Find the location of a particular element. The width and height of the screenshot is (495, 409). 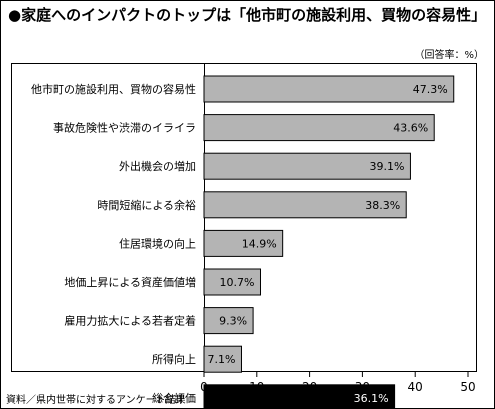

unit-note: （回答率：%） is located at coordinates (449, 54).